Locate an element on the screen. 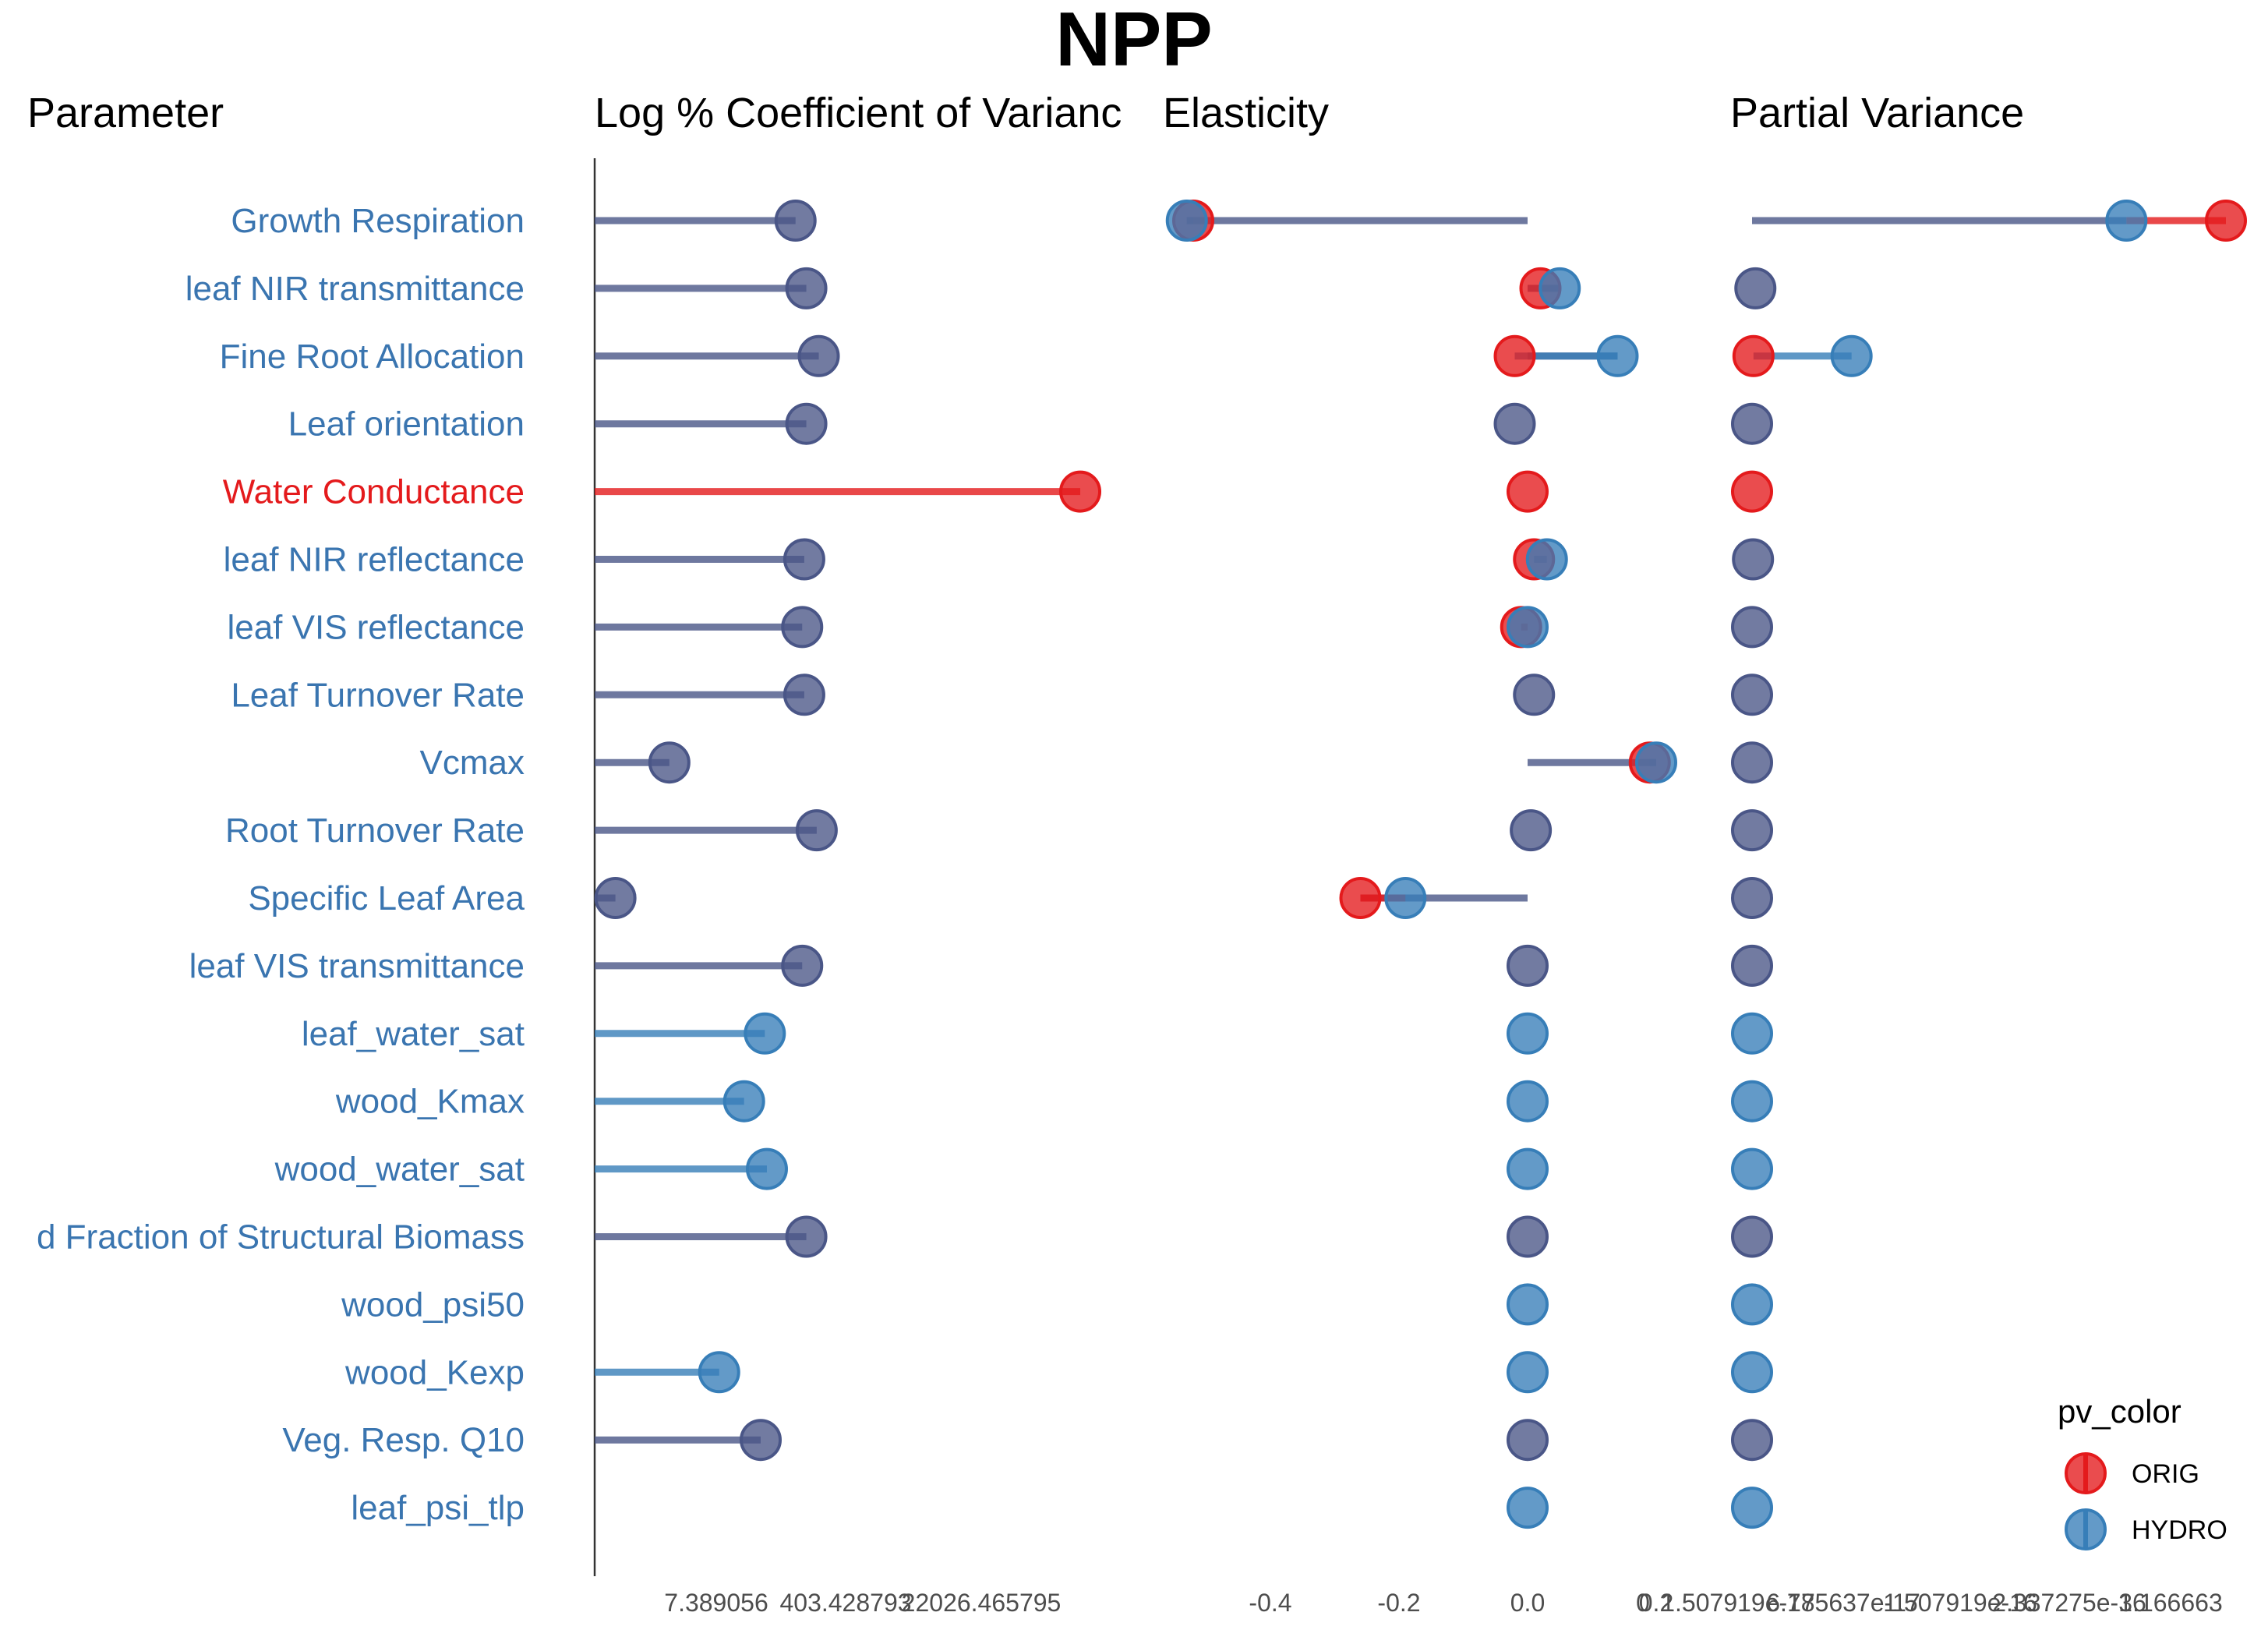 This screenshot has width=2268, height=1637. el-point-wood-kexp is located at coordinates (1528, 1372).